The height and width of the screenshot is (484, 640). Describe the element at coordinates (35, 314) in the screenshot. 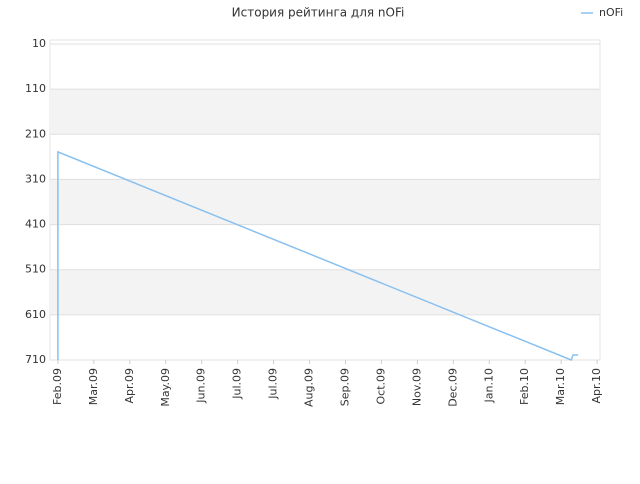

I see `y-tick-label: 610` at that location.